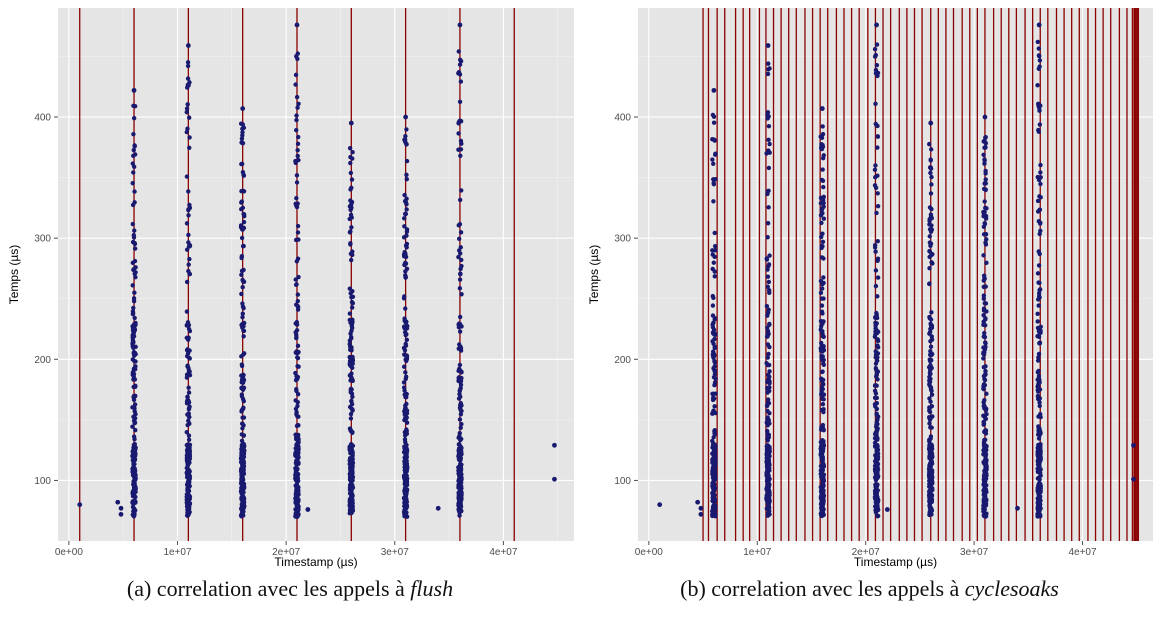  I want to click on caption-a: (a) correlation avec les appels à flush, so click(290, 589).